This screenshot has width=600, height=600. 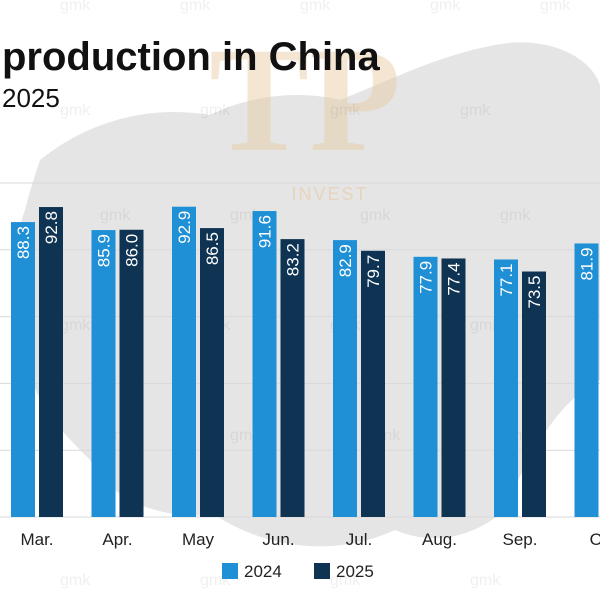 What do you see at coordinates (454, 278) in the screenshot?
I see `data-label: 77.4` at bounding box center [454, 278].